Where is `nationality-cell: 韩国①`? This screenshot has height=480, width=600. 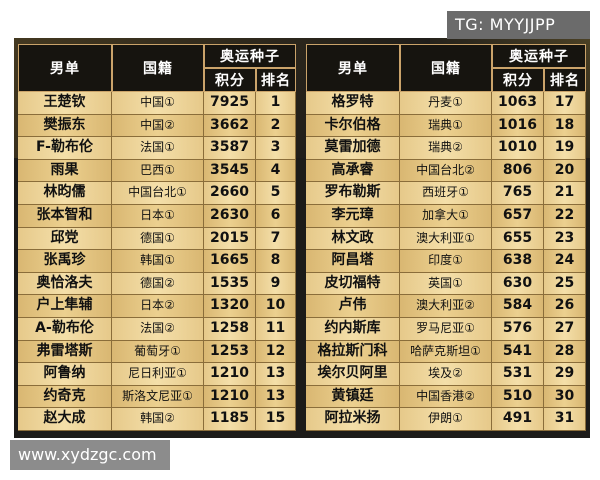
nationality-cell: 韩国① is located at coordinates (158, 261).